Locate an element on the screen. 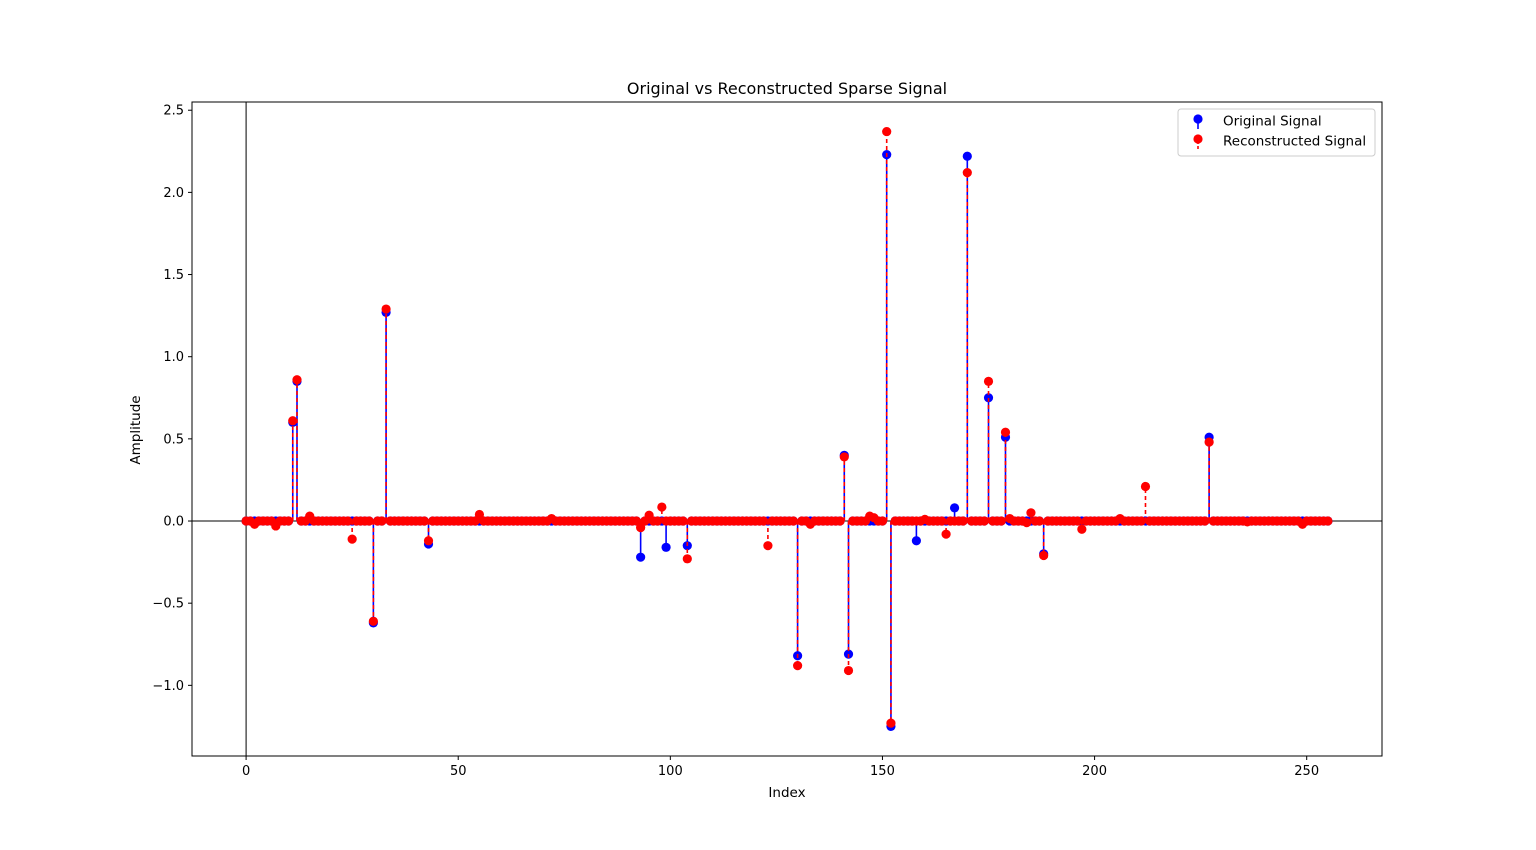  y-tick-label: −0.5 is located at coordinates (168, 604).